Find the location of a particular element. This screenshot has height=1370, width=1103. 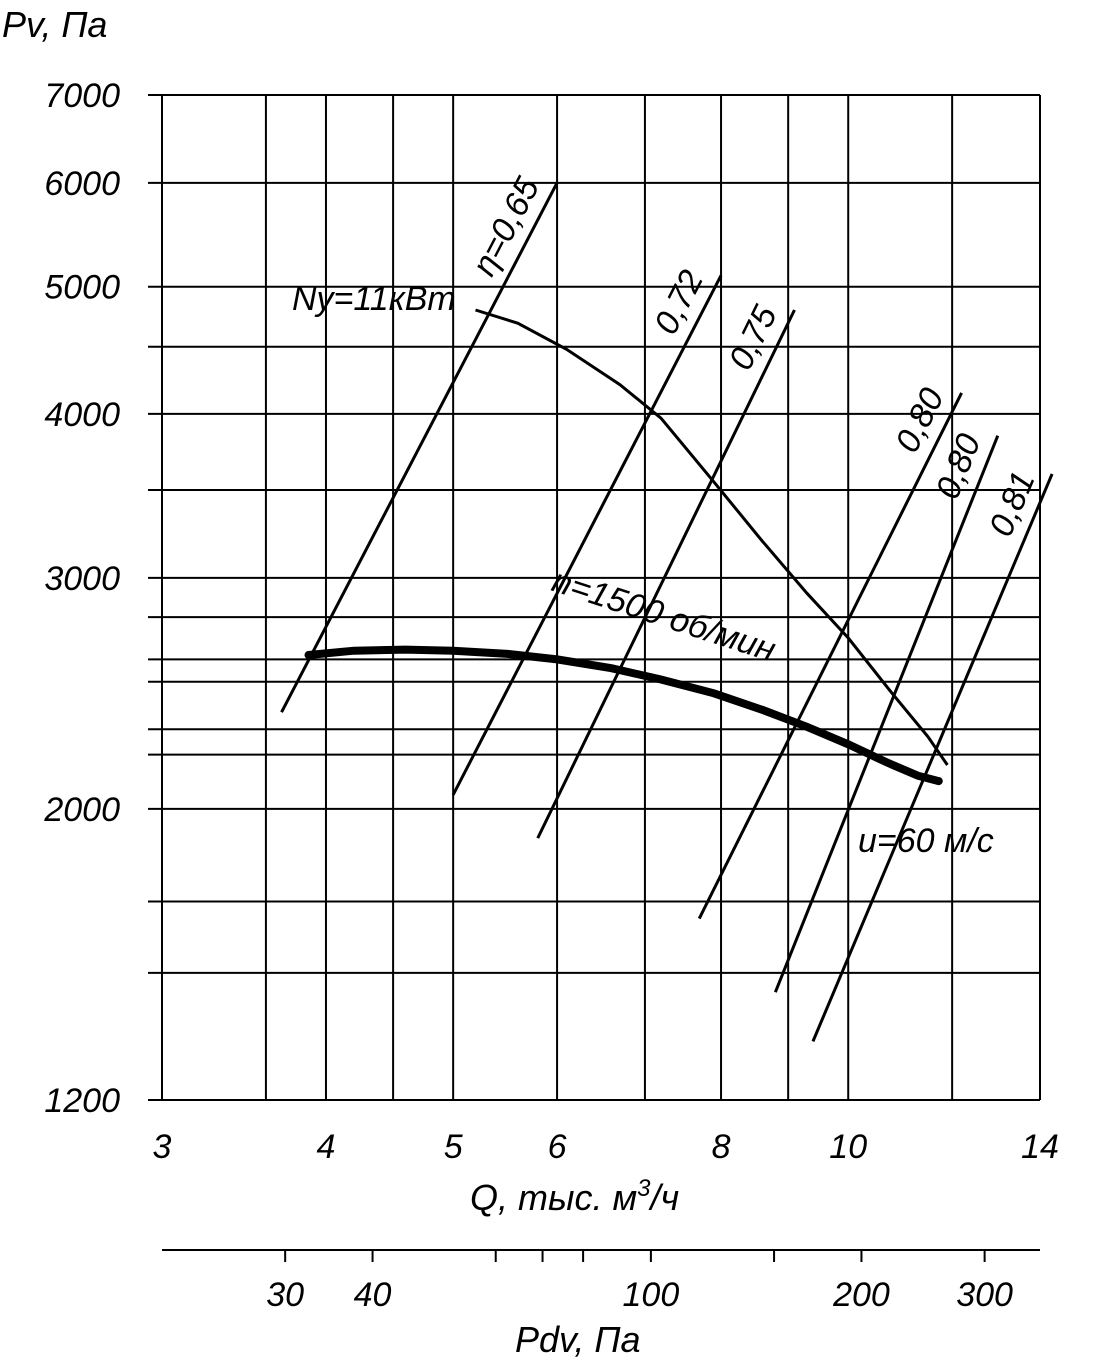

x-tick-label: 10 is located at coordinates (848, 1147).